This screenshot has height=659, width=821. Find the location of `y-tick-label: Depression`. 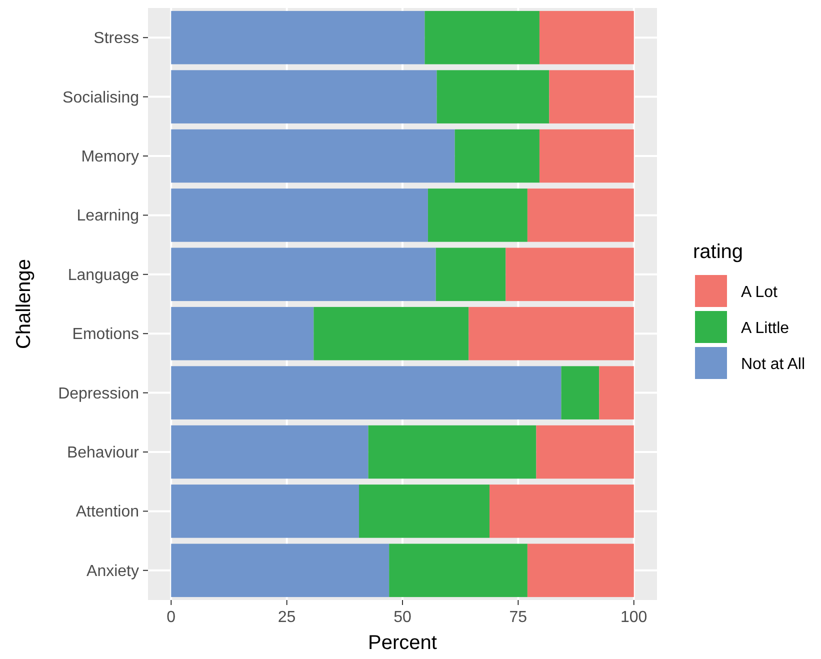

y-tick-label: Depression is located at coordinates (98, 393).